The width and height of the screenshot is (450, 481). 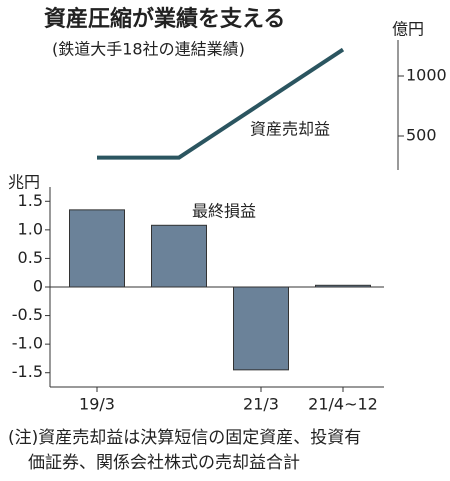 I want to click on y-tick-label: 1.5, so click(x=30, y=200).